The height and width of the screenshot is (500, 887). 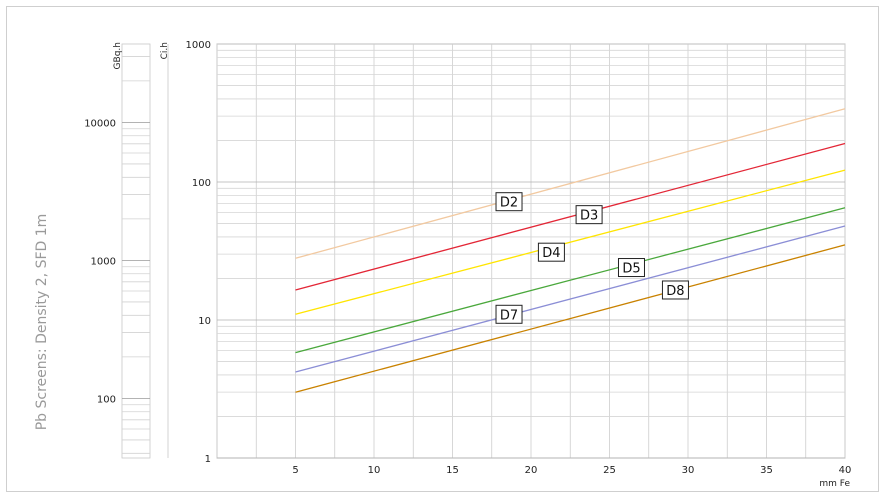 What do you see at coordinates (136, 251) in the screenshot?
I see `secondary-scale-border` at bounding box center [136, 251].